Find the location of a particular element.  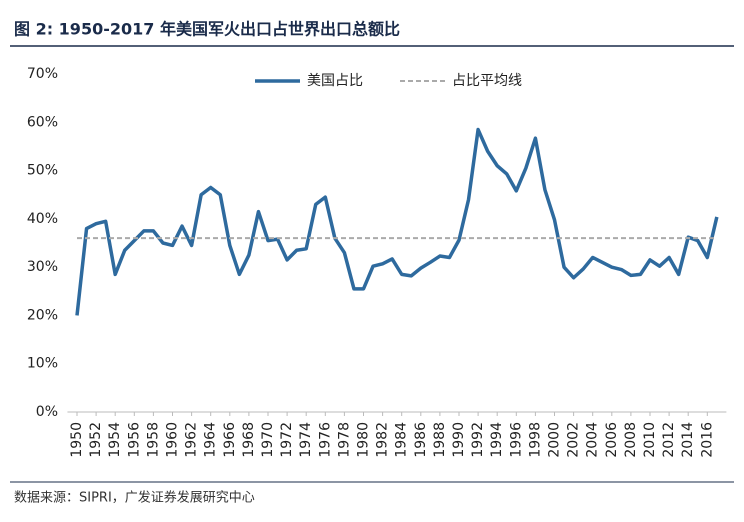

x-tick-label: 2008 is located at coordinates (631, 440).